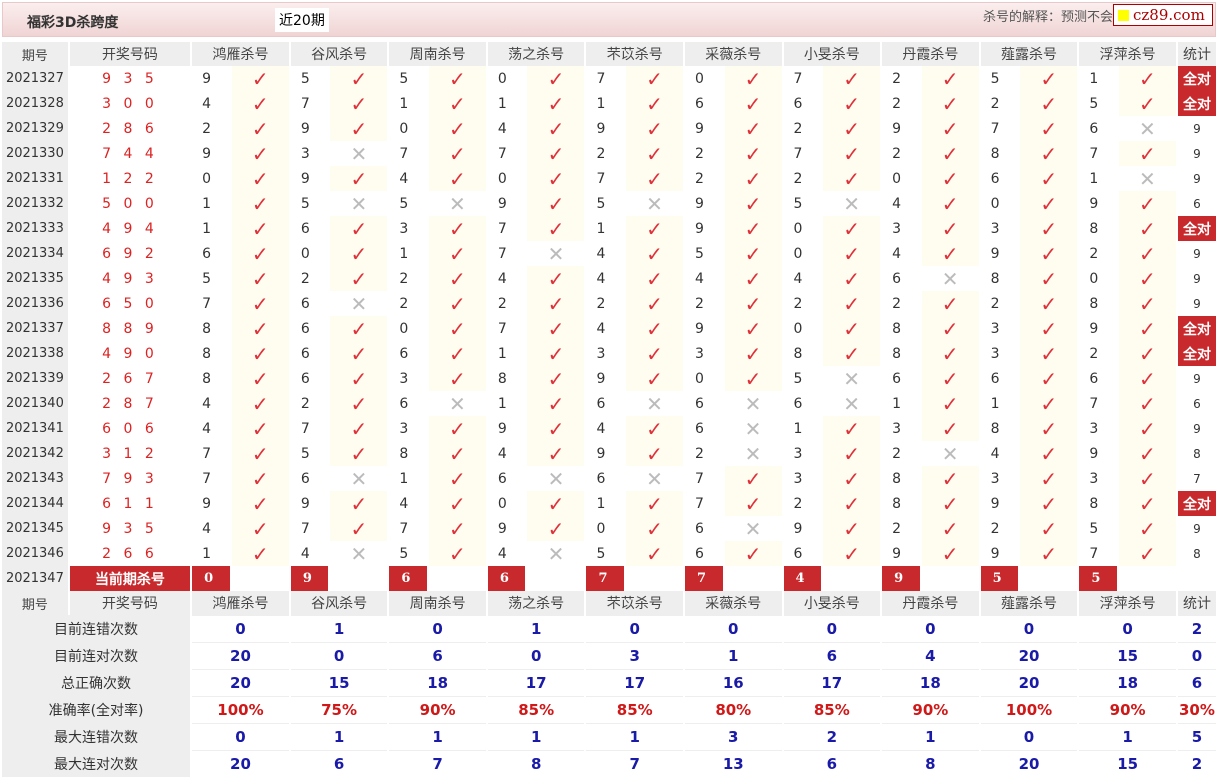 This screenshot has width=1218, height=778. Describe the element at coordinates (733, 682) in the screenshot. I see `summary-value: 16` at that location.